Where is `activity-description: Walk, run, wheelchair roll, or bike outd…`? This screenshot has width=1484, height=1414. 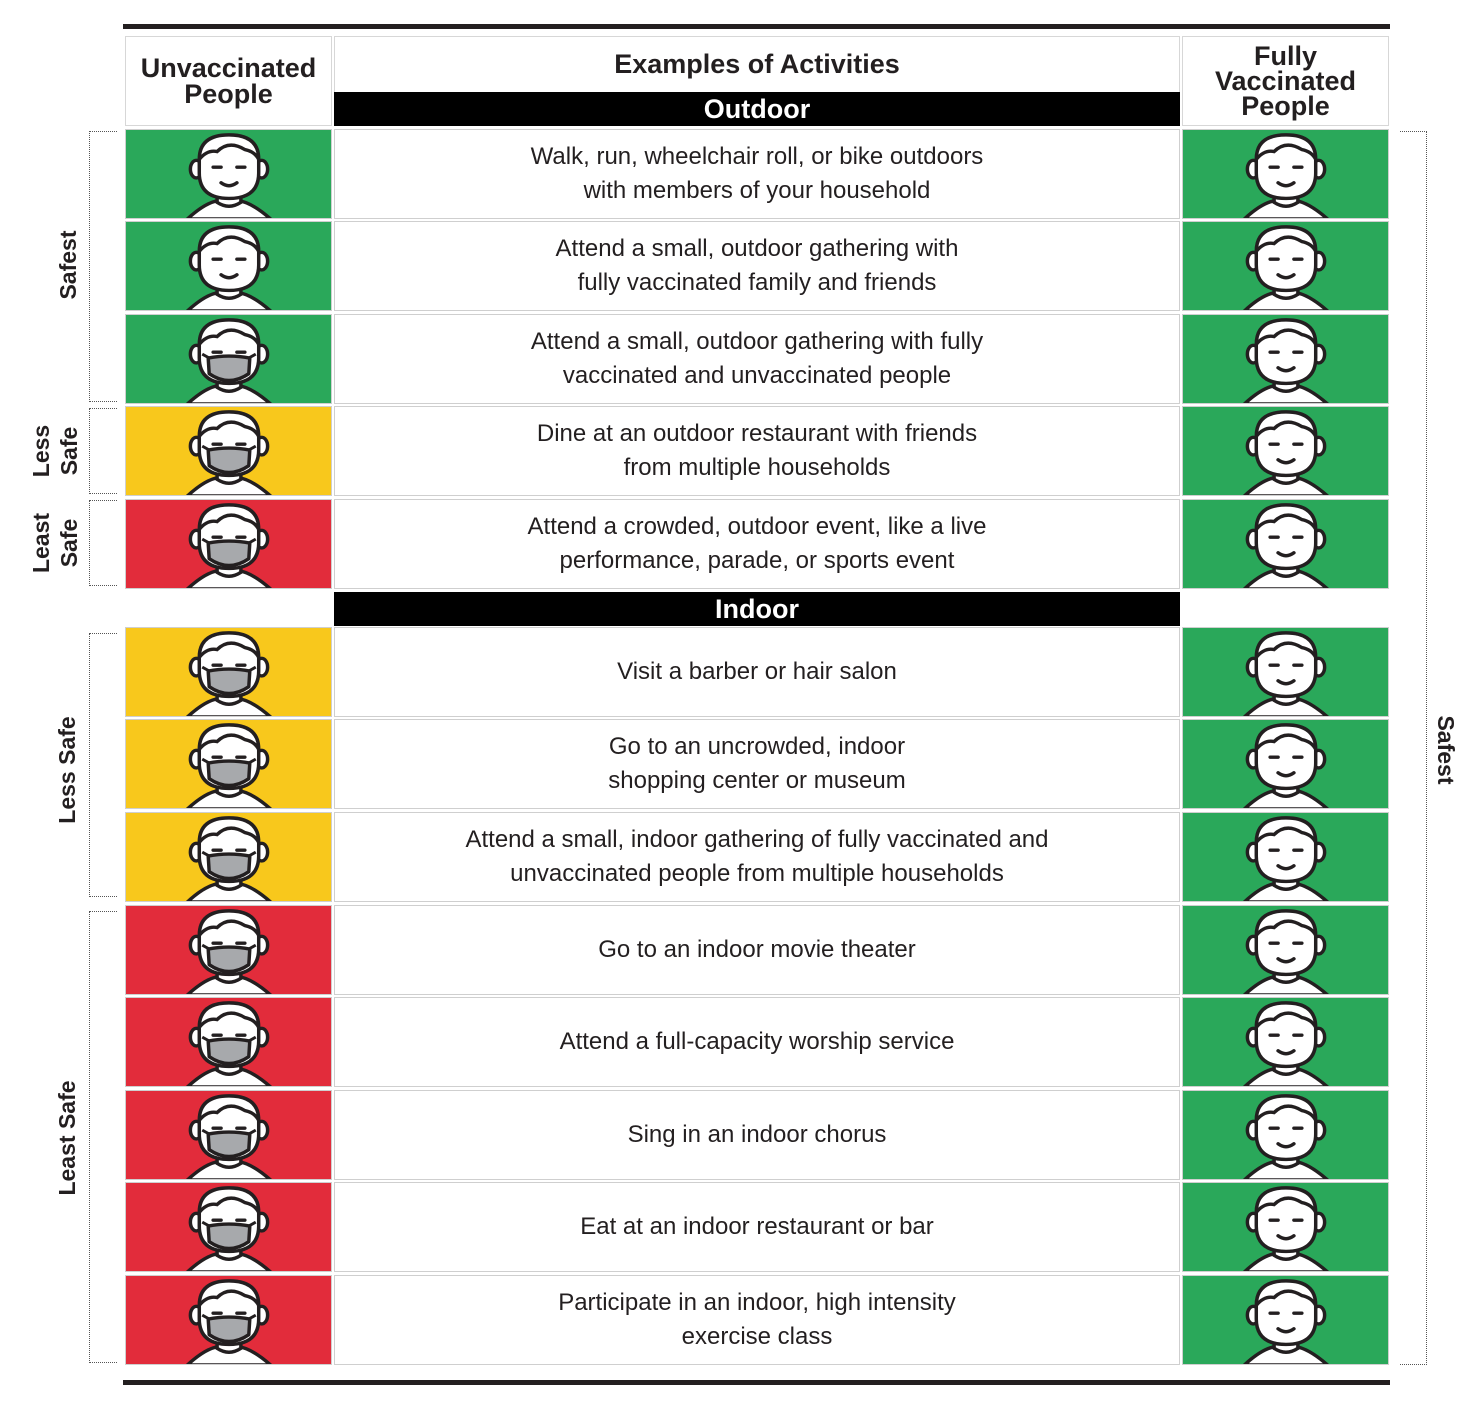 activity-description: Walk, run, wheelchair roll, or bike outd… is located at coordinates (757, 174).